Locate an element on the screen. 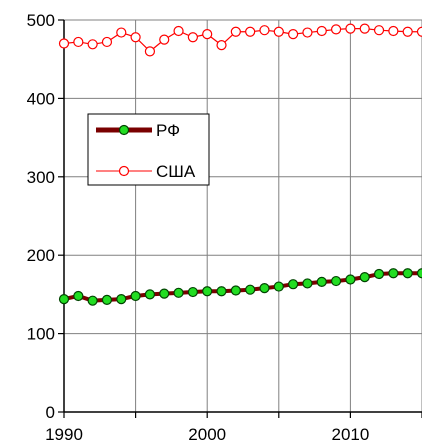 The width and height of the screenshot is (422, 448). x-tick-label: 2000 is located at coordinates (207, 434).